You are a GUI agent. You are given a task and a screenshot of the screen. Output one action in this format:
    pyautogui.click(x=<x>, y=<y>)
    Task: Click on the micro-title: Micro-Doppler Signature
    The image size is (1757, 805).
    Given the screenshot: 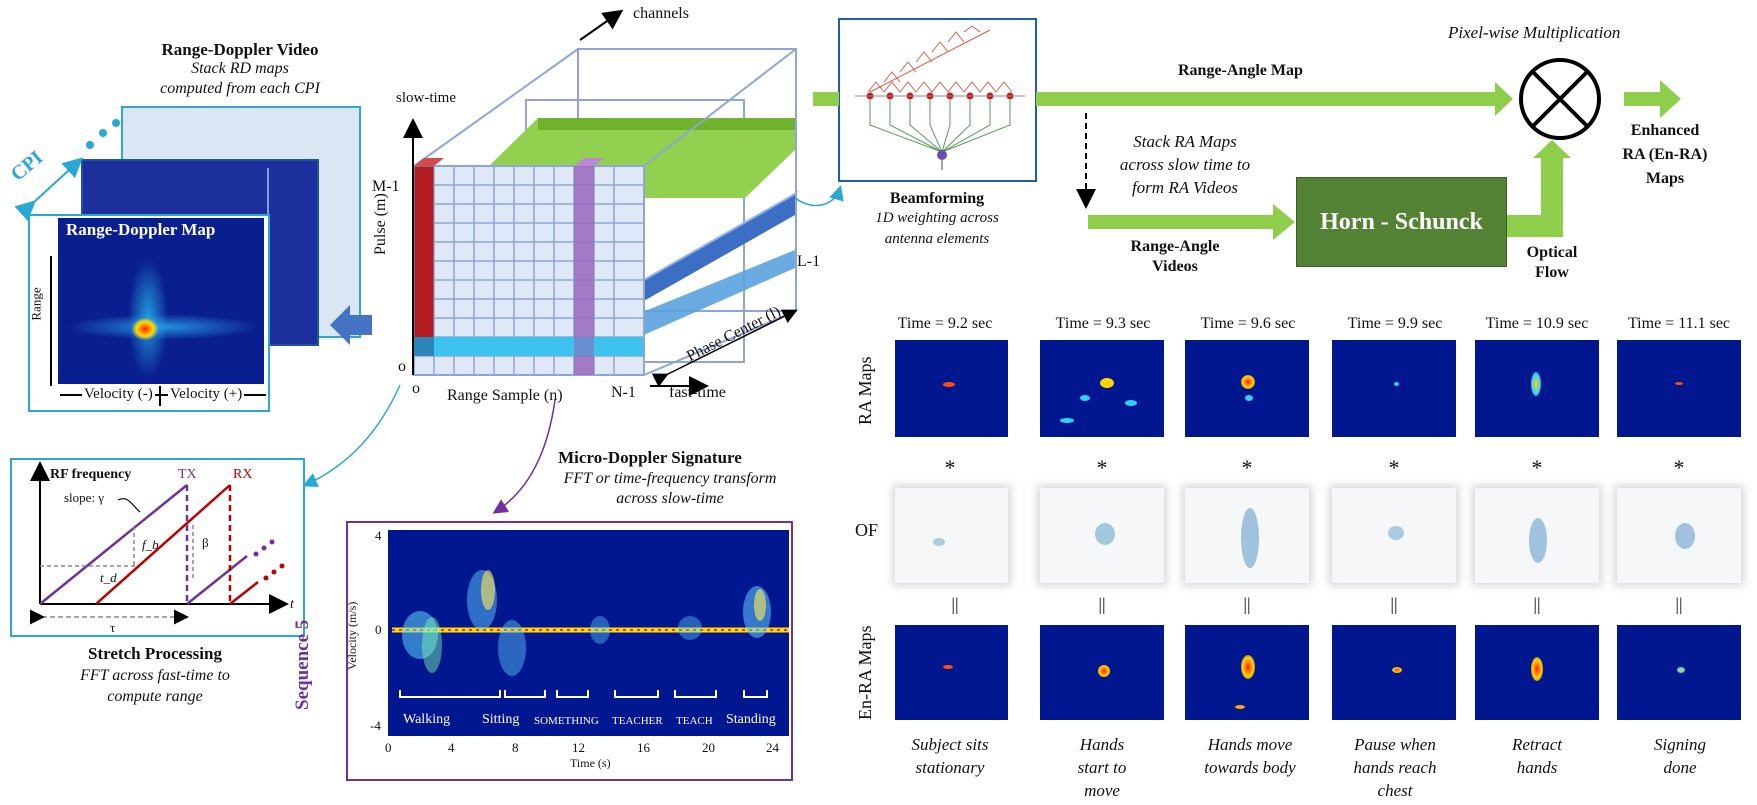 What is the action you would take?
    pyautogui.click(x=650, y=457)
    